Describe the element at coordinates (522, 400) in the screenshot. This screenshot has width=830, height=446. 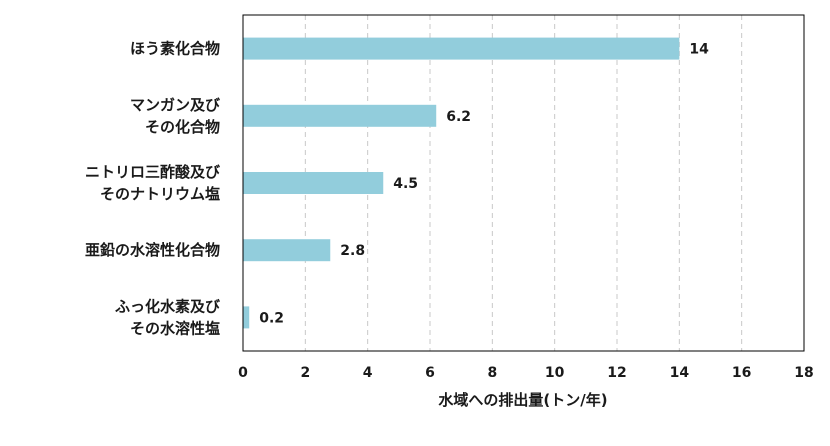
I see `x-axis-title: 水域への排出量(トン/年)` at that location.